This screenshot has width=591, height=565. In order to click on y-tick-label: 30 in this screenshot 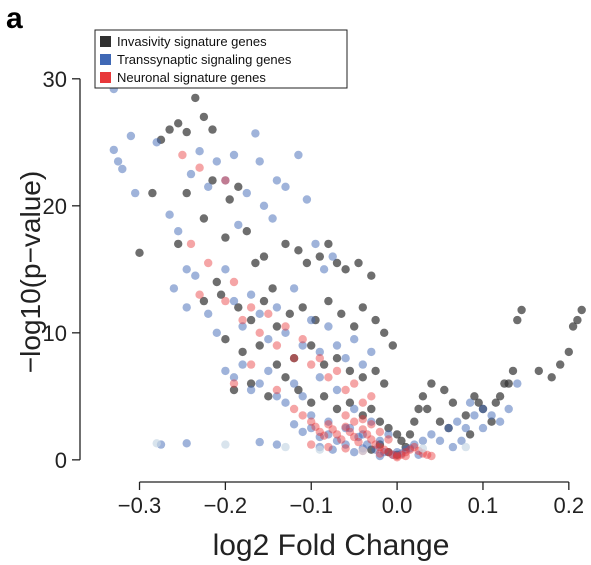, I will do `click(55, 79)`.